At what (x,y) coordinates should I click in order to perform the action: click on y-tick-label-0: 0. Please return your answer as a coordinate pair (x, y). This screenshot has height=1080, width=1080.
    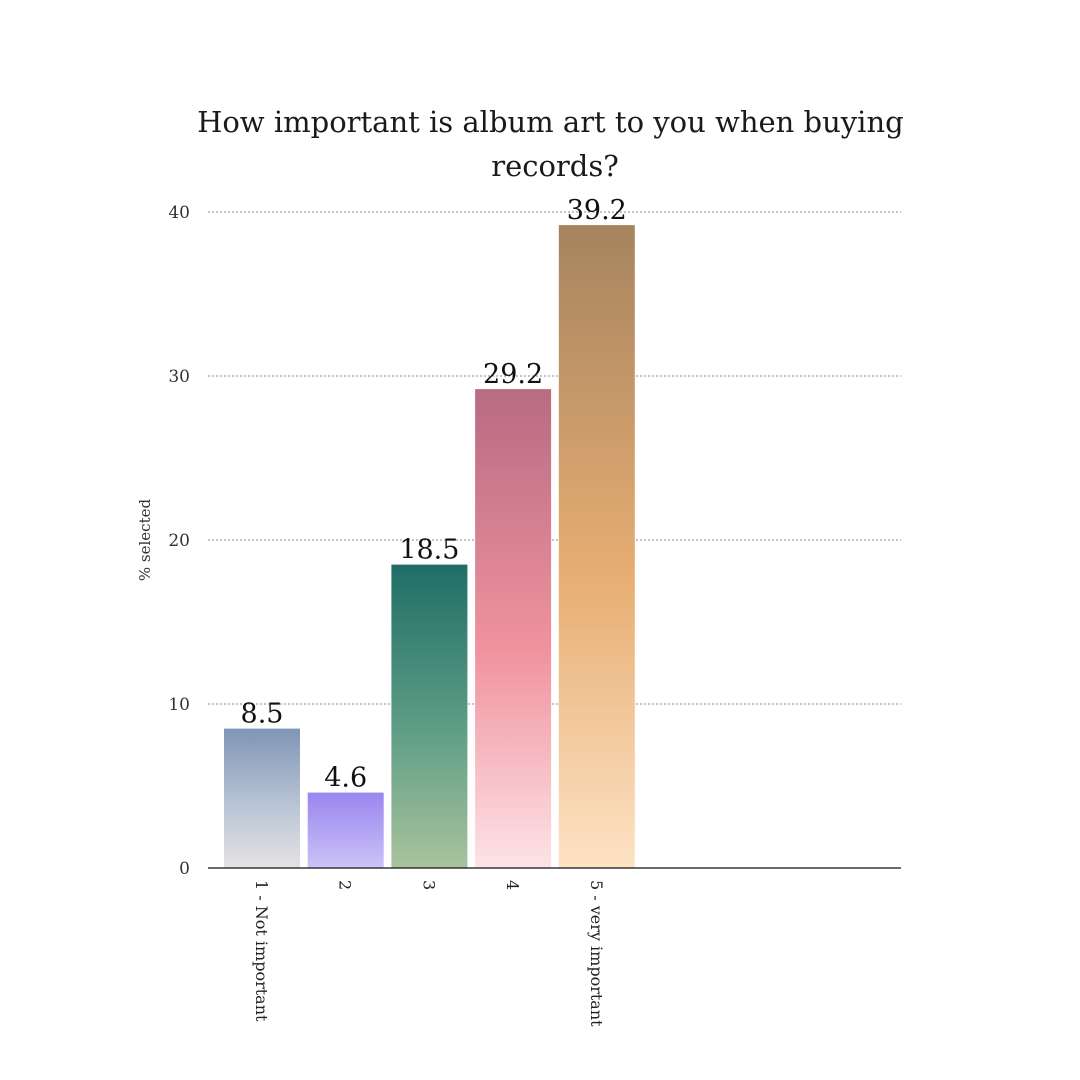
    Looking at the image, I should click on (184, 869).